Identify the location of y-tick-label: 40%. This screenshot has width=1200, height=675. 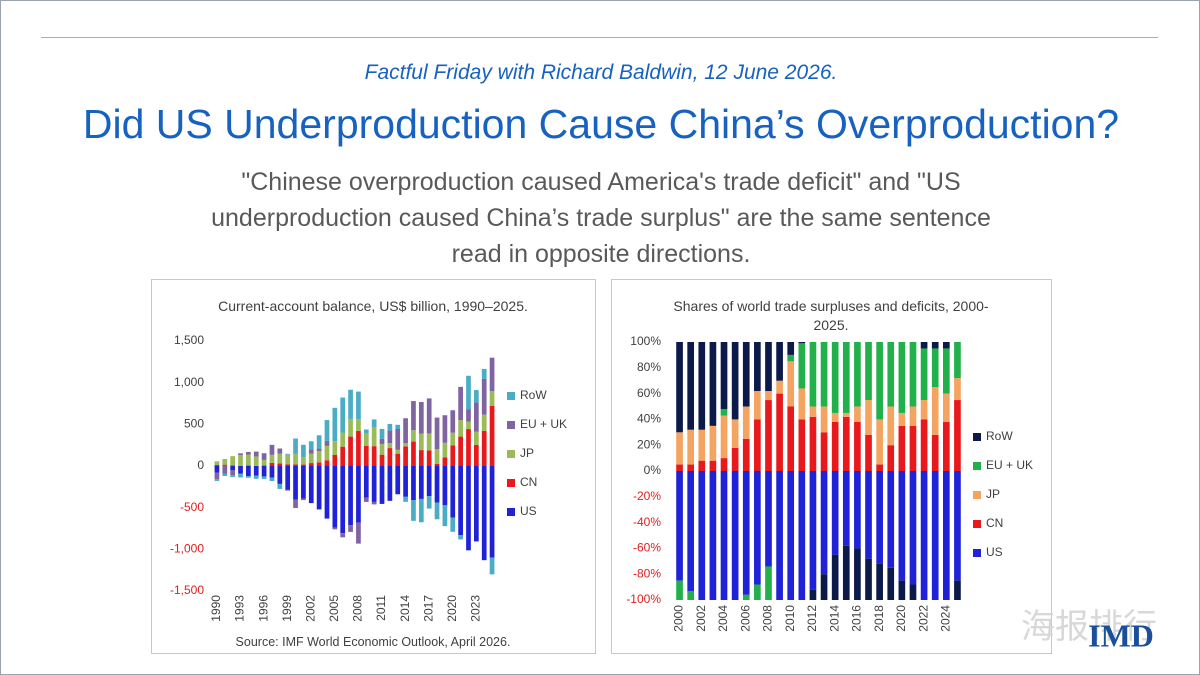
(649, 419).